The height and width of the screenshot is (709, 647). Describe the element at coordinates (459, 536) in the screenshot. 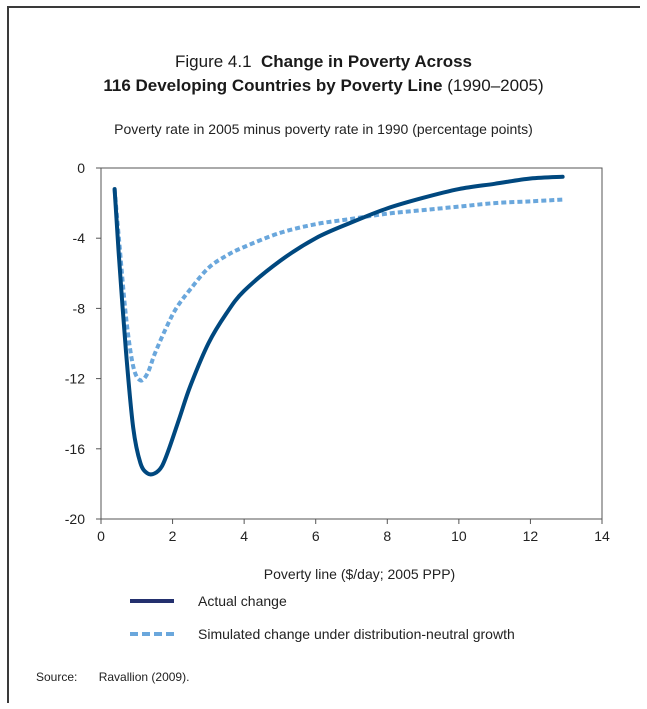

I see `x-tick-label: 10` at that location.